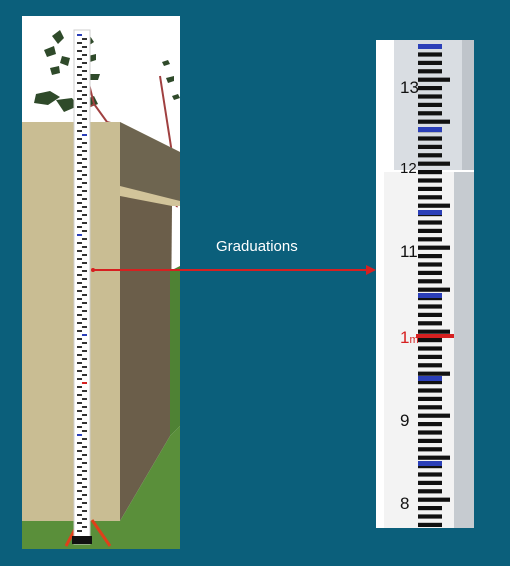 This screenshot has width=510, height=566. What do you see at coordinates (408, 168) in the screenshot?
I see `closeup-number-label: 12` at bounding box center [408, 168].